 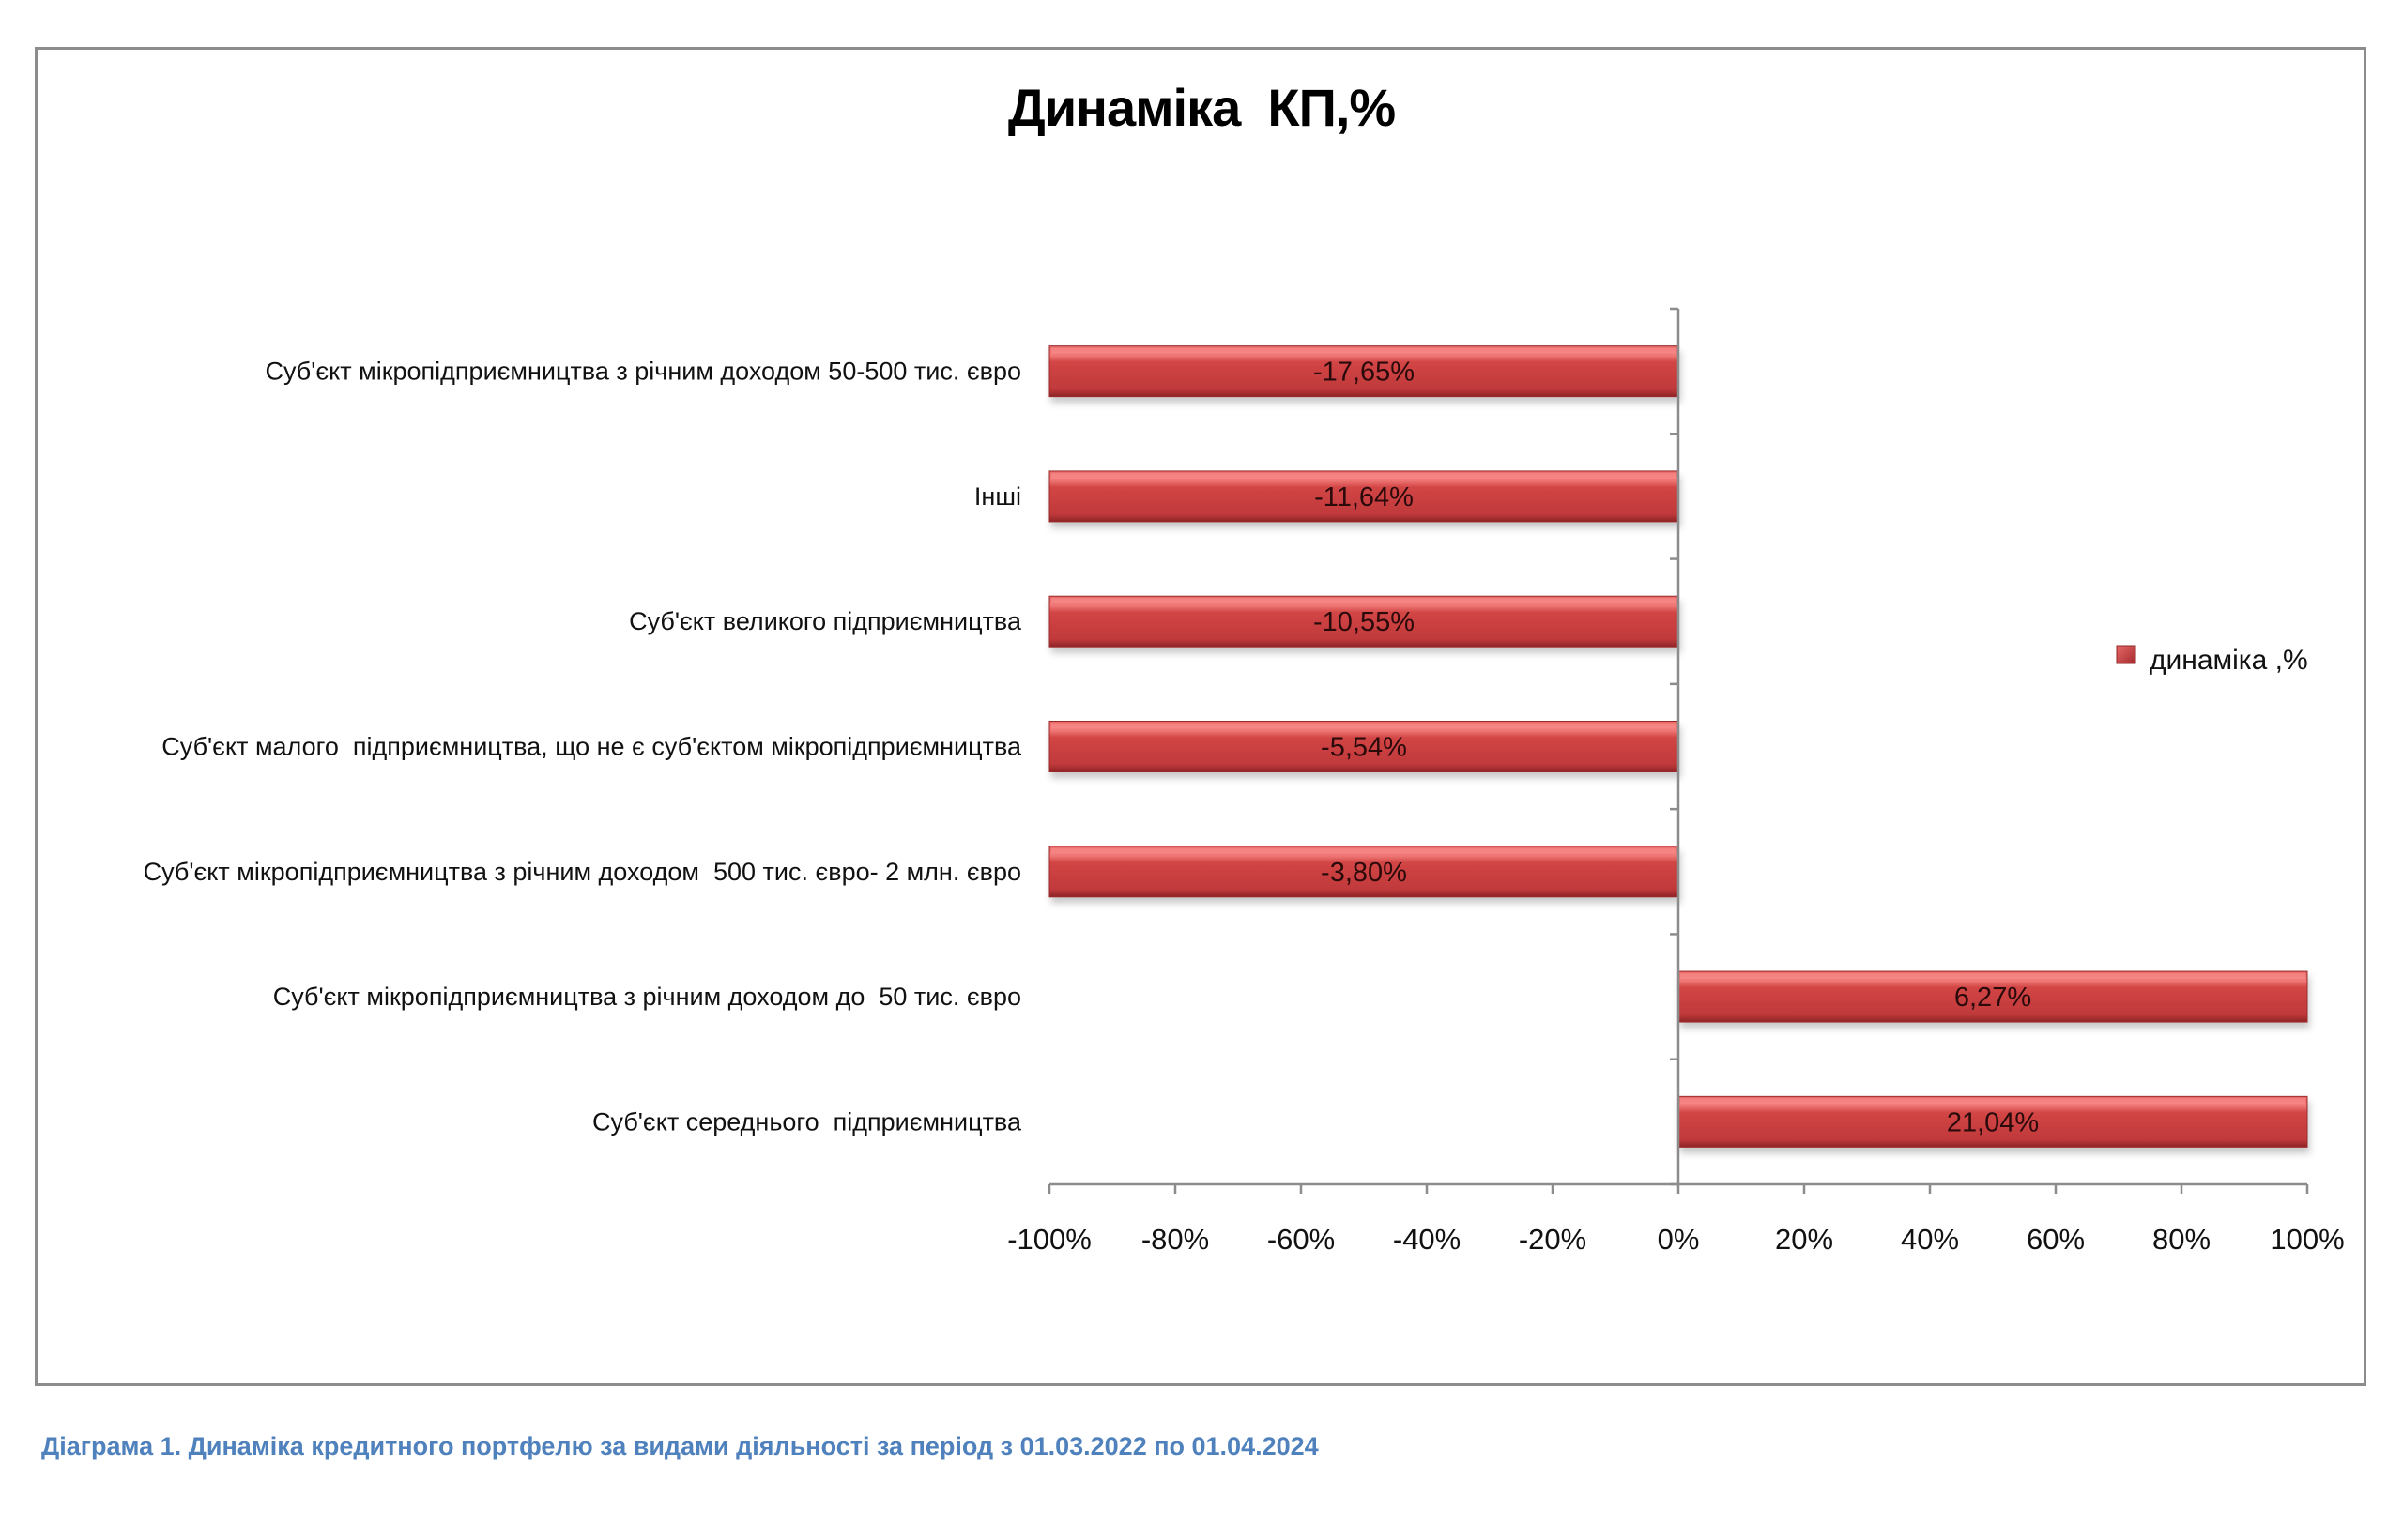 I want to click on data-label: -3,80%, so click(x=1364, y=873).